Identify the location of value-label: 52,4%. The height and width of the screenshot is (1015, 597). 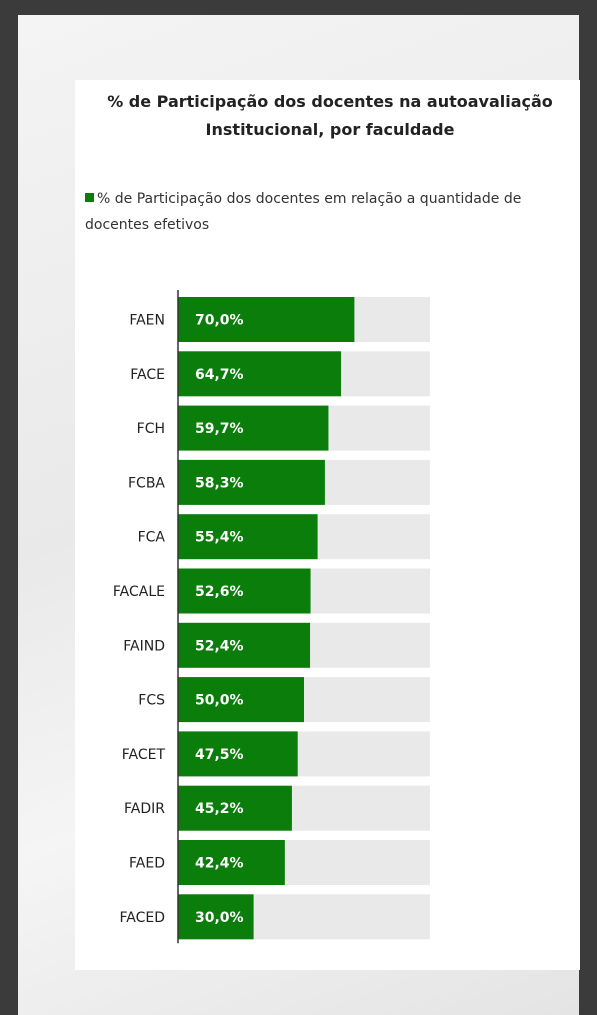
(219, 646).